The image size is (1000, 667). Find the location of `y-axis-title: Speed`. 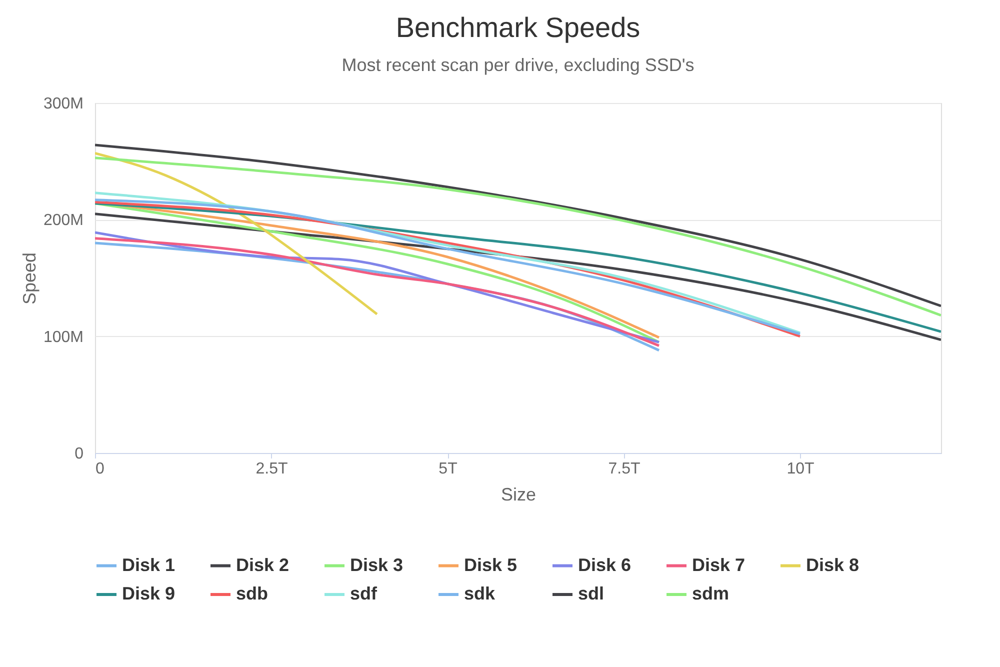

y-axis-title: Speed is located at coordinates (29, 278).